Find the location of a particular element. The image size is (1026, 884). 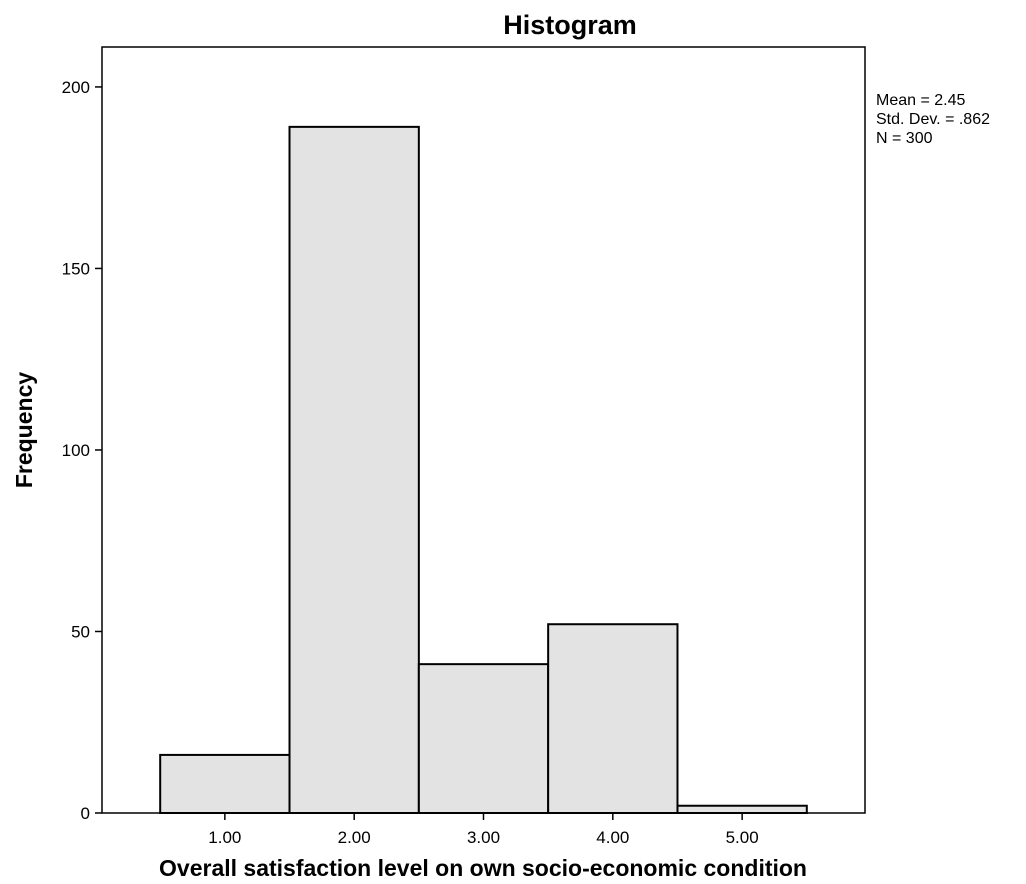

stats-box: Mean = 2.45 Std. Dev. = .862 N = 300 is located at coordinates (933, 119).